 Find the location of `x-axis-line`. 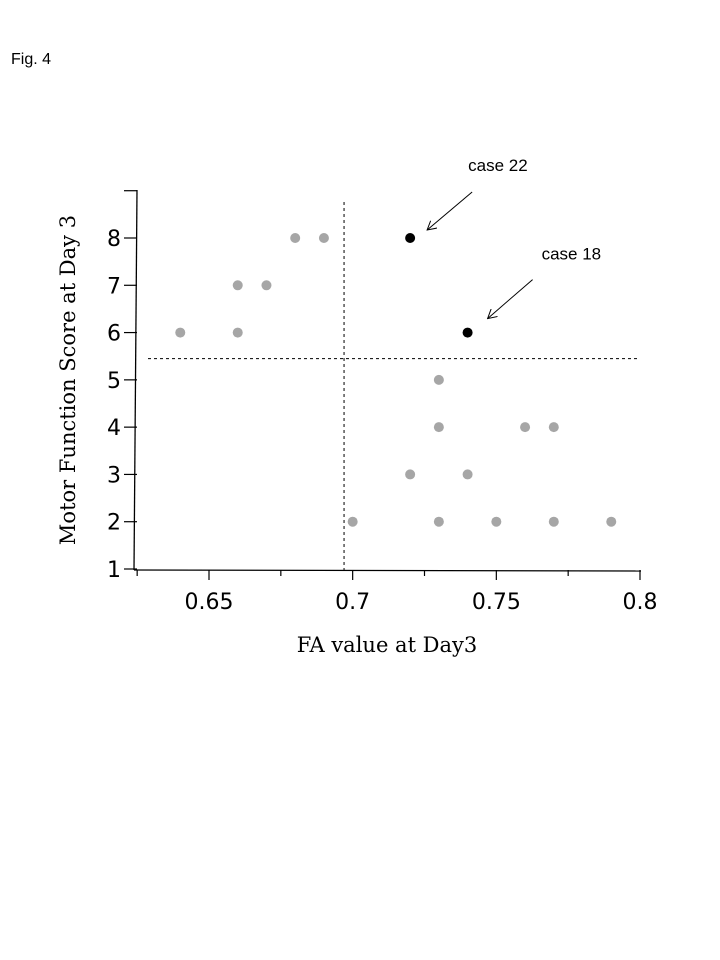

x-axis-line is located at coordinates (387, 570).